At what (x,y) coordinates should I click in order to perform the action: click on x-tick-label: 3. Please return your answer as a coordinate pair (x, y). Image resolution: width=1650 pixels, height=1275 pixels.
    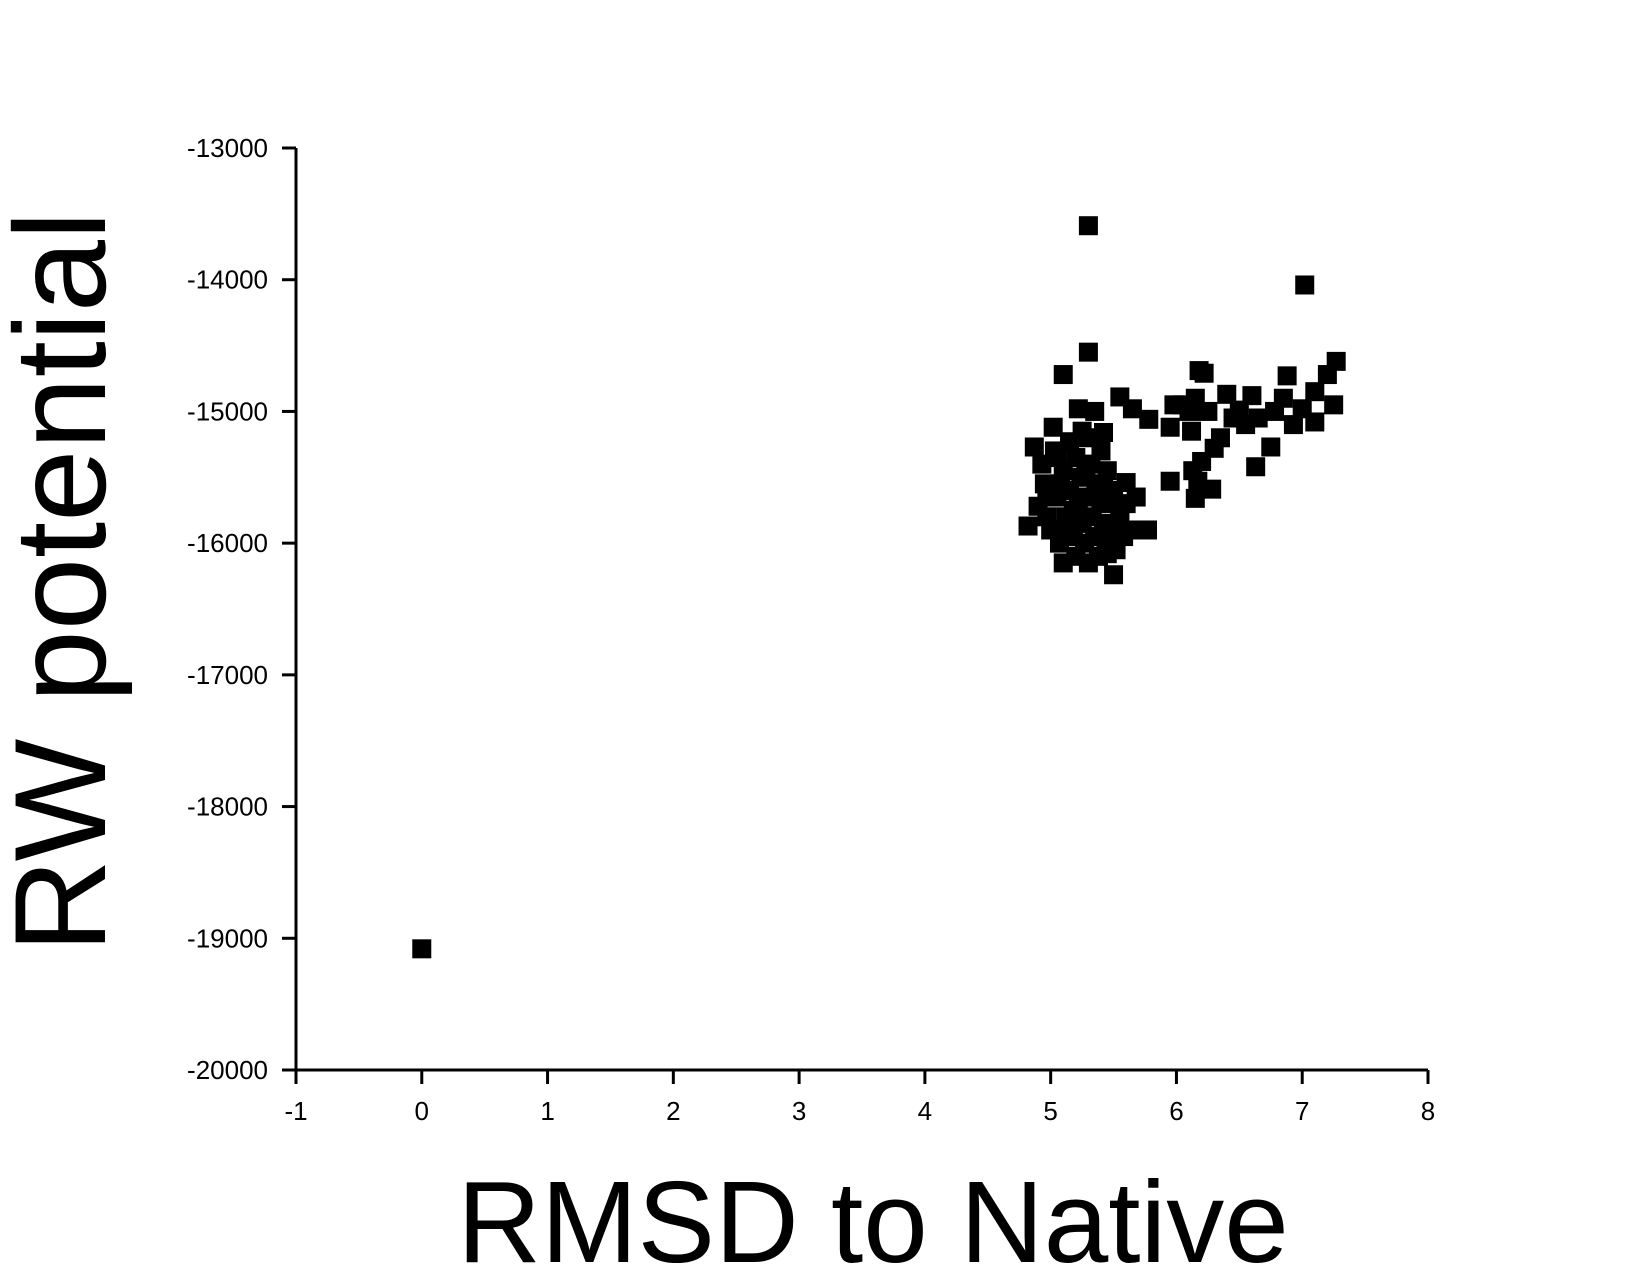
    Looking at the image, I should click on (799, 1111).